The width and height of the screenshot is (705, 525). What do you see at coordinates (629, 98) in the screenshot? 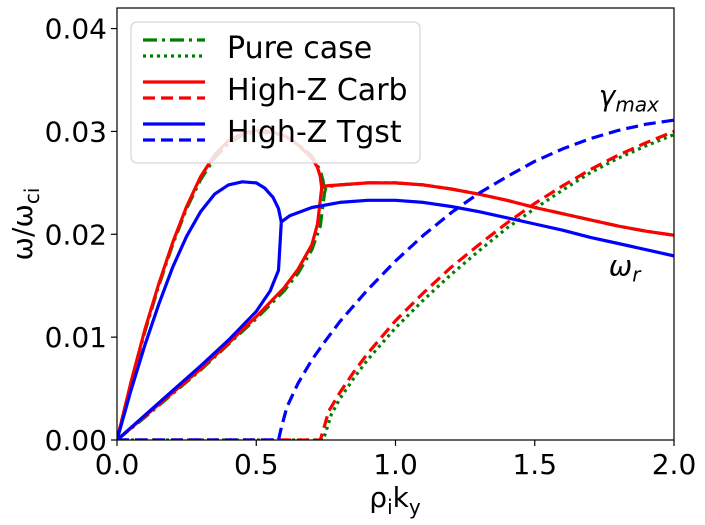
I see `gamma-max-annotation: γmax` at bounding box center [629, 98].